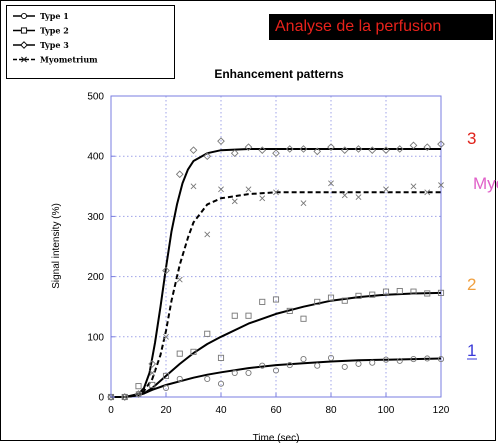 This screenshot has height=444, width=498. Describe the element at coordinates (381, 27) in the screenshot. I see `slide-banner: Analyse de la perfusion` at that location.